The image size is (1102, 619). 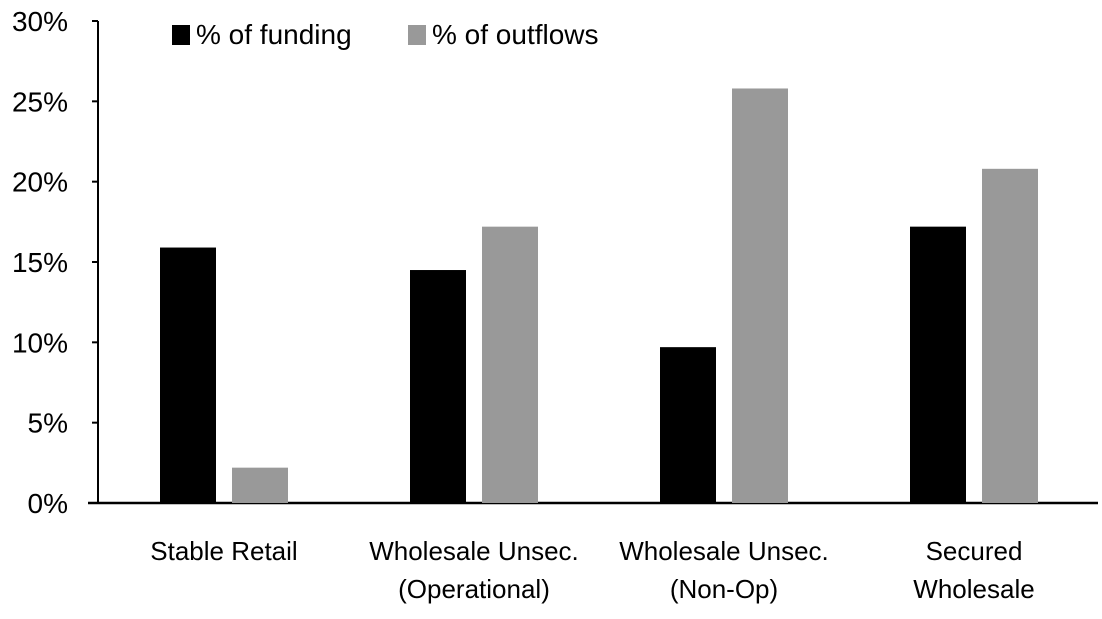 What do you see at coordinates (274, 34) in the screenshot?
I see `legend-label: % of funding` at bounding box center [274, 34].